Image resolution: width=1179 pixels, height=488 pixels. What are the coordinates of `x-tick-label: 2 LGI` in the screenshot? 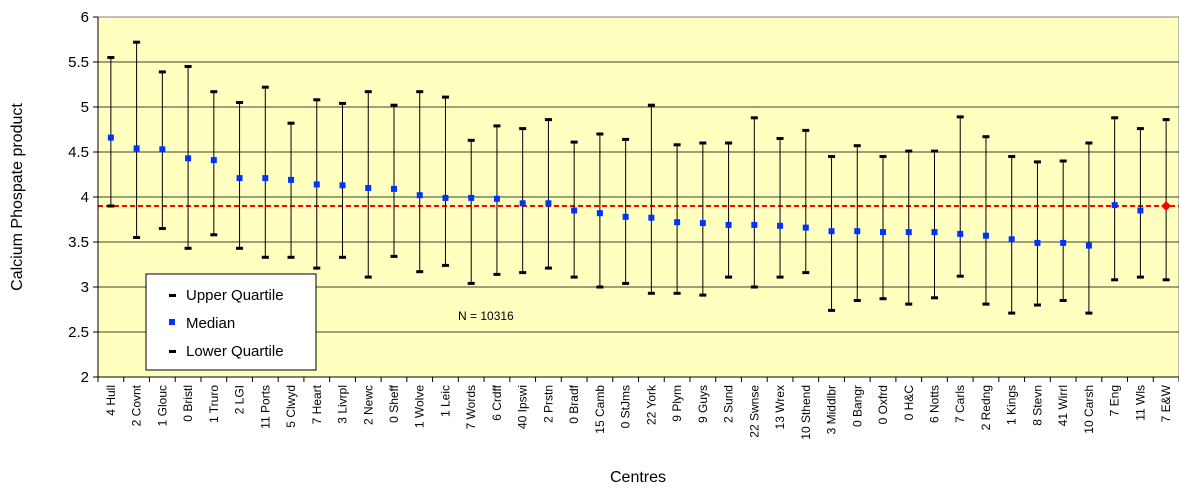 It's located at (240, 399).